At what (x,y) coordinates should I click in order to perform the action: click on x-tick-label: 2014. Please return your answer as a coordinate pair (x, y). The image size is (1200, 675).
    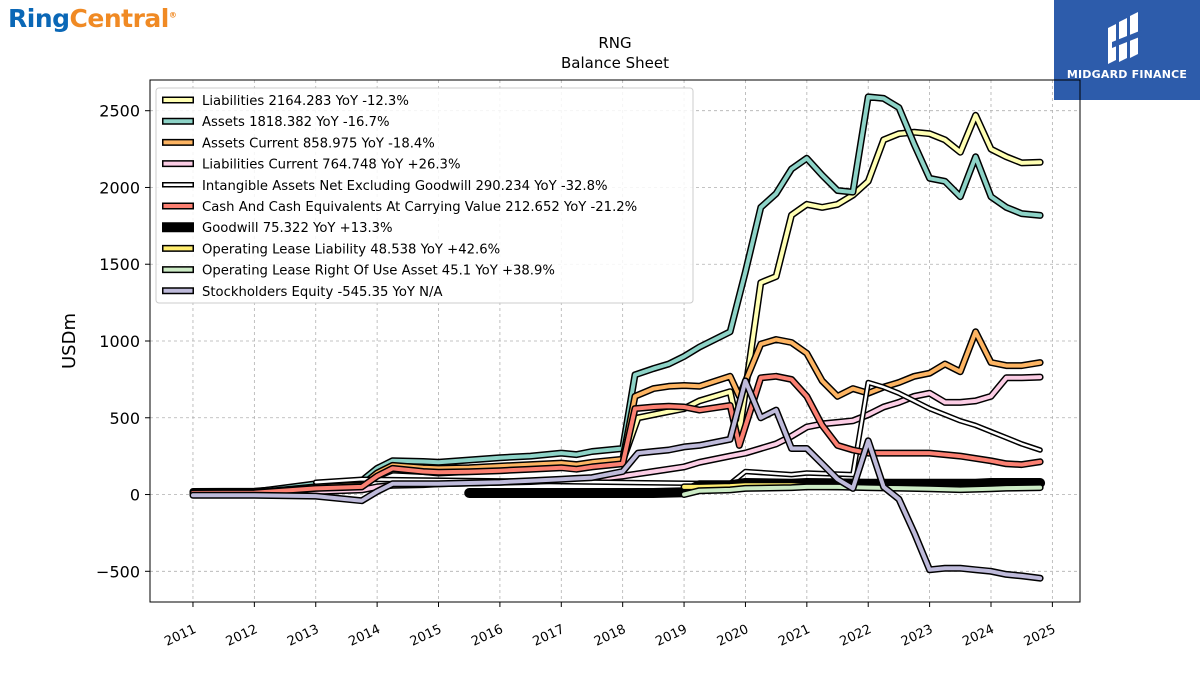
    Looking at the image, I should click on (364, 636).